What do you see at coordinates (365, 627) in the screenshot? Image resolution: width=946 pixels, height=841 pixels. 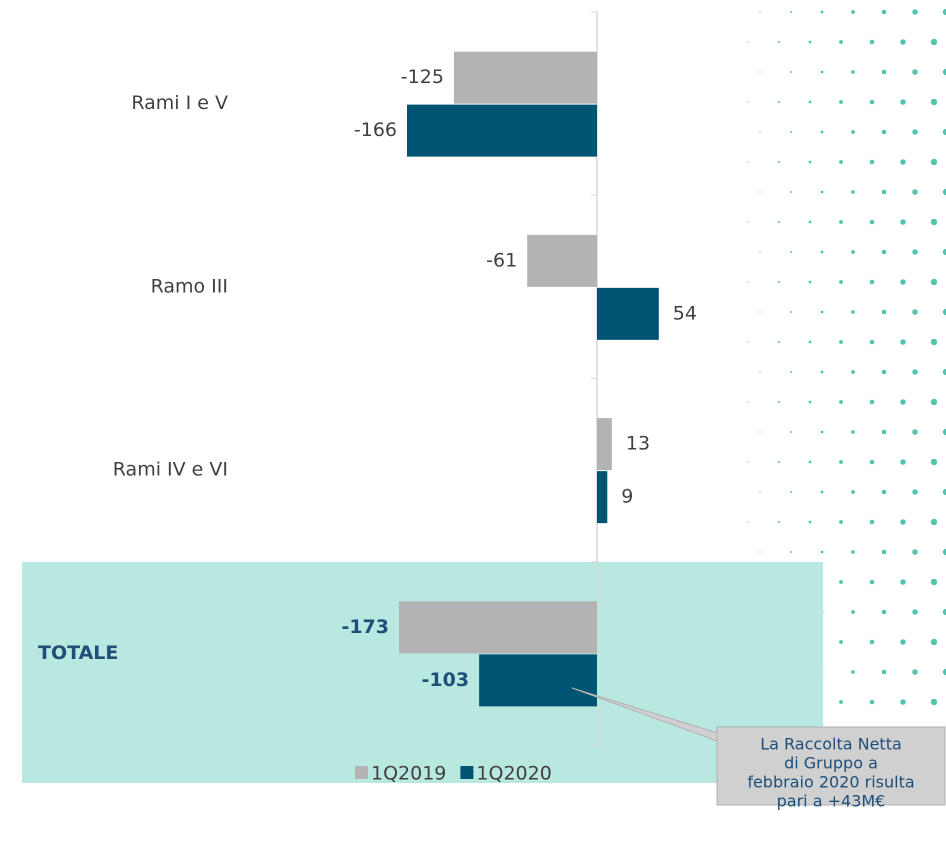 I see `value-label: -173` at bounding box center [365, 627].